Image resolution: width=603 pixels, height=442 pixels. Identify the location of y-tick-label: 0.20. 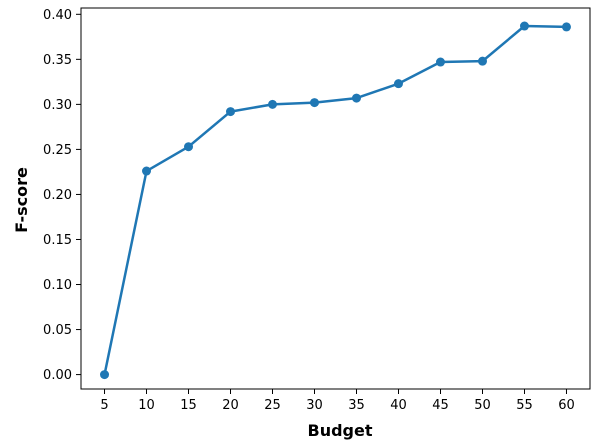
(57, 195).